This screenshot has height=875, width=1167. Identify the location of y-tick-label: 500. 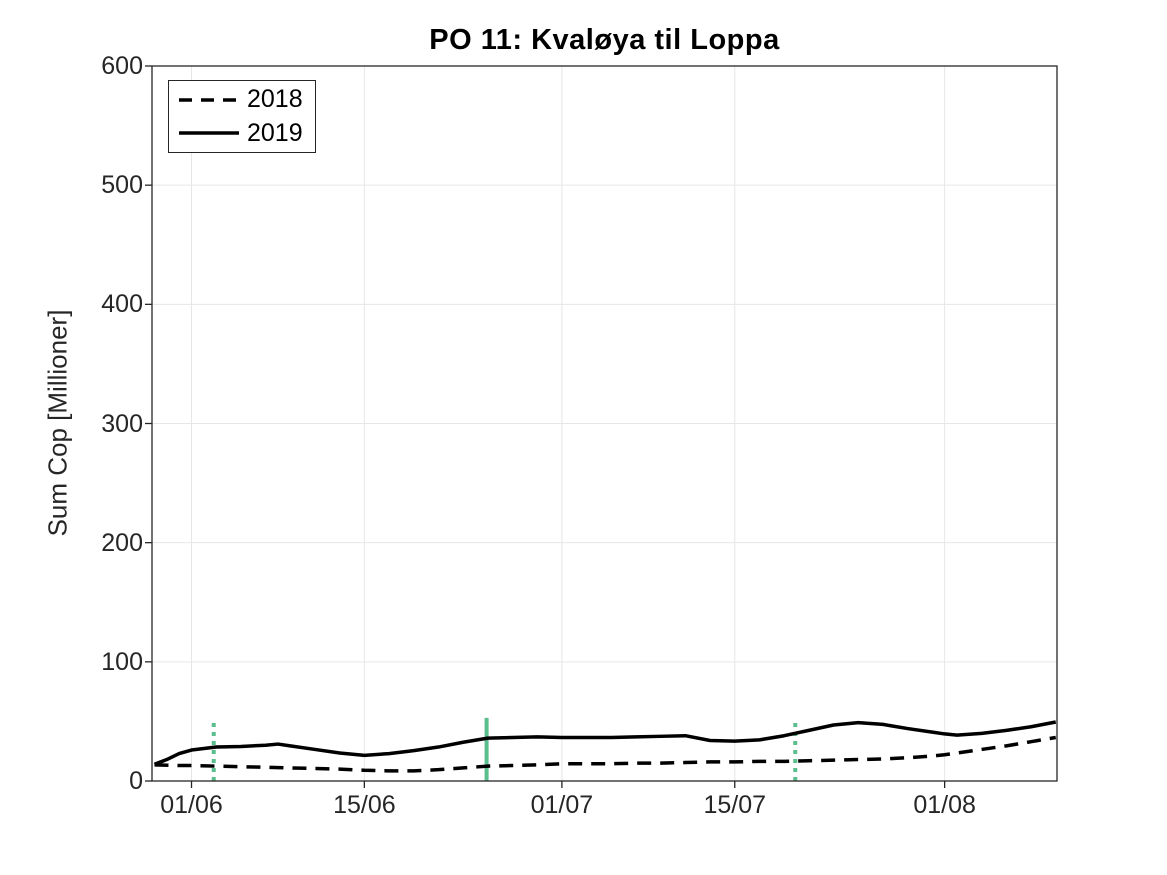
(122, 185).